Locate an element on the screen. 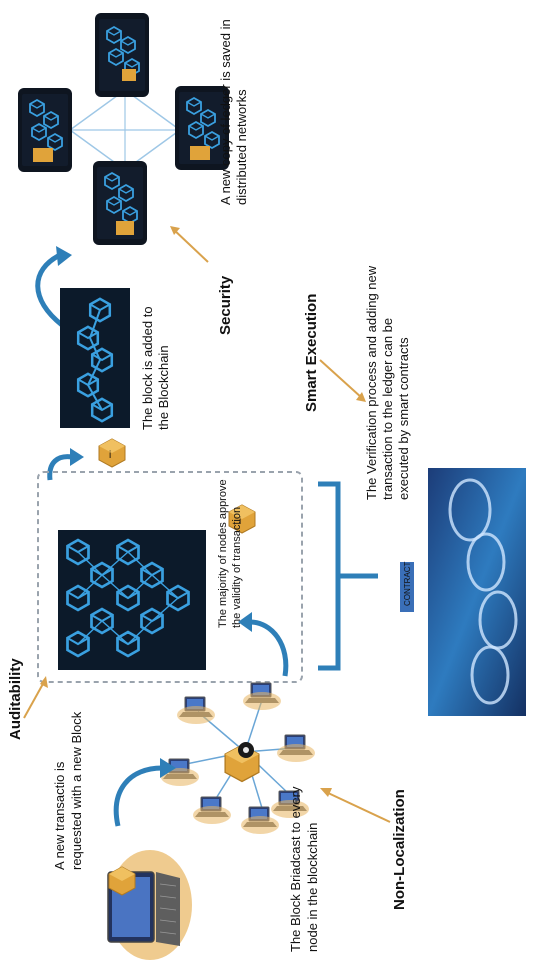 The image size is (545, 967). contract-brace is located at coordinates (348, 576).